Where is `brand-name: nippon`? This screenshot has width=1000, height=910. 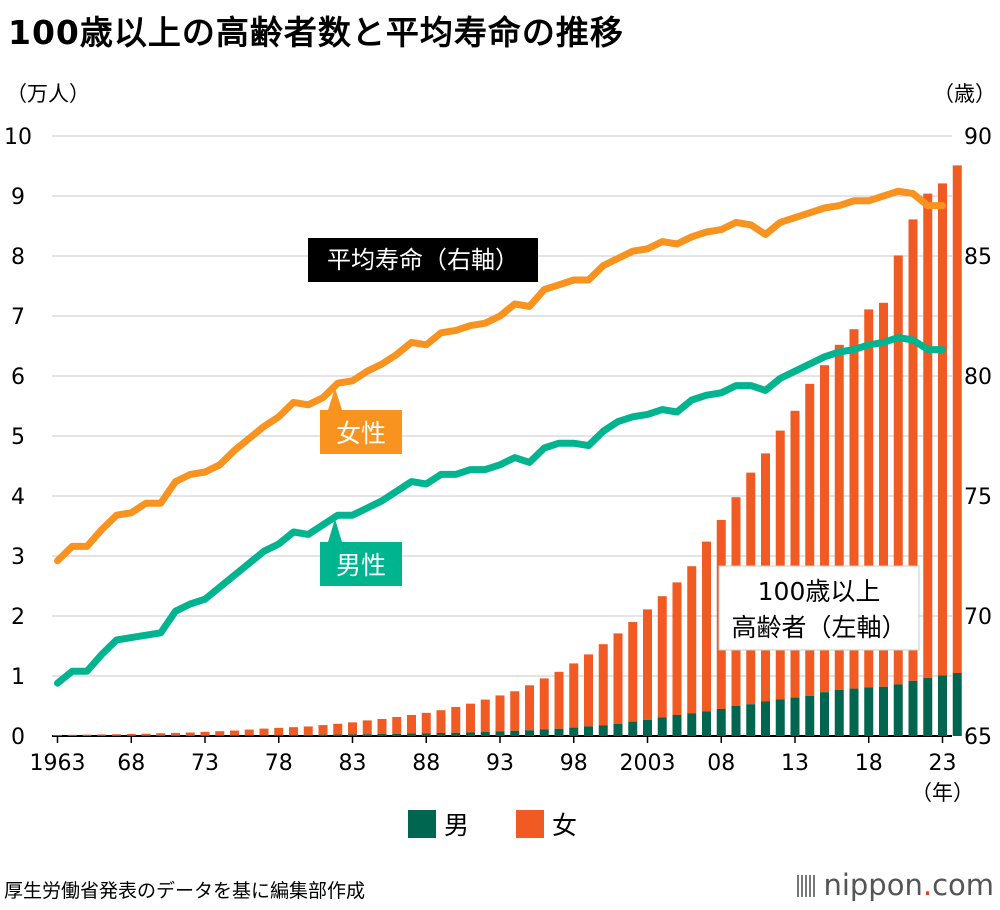 brand-name: nippon is located at coordinates (873, 885).